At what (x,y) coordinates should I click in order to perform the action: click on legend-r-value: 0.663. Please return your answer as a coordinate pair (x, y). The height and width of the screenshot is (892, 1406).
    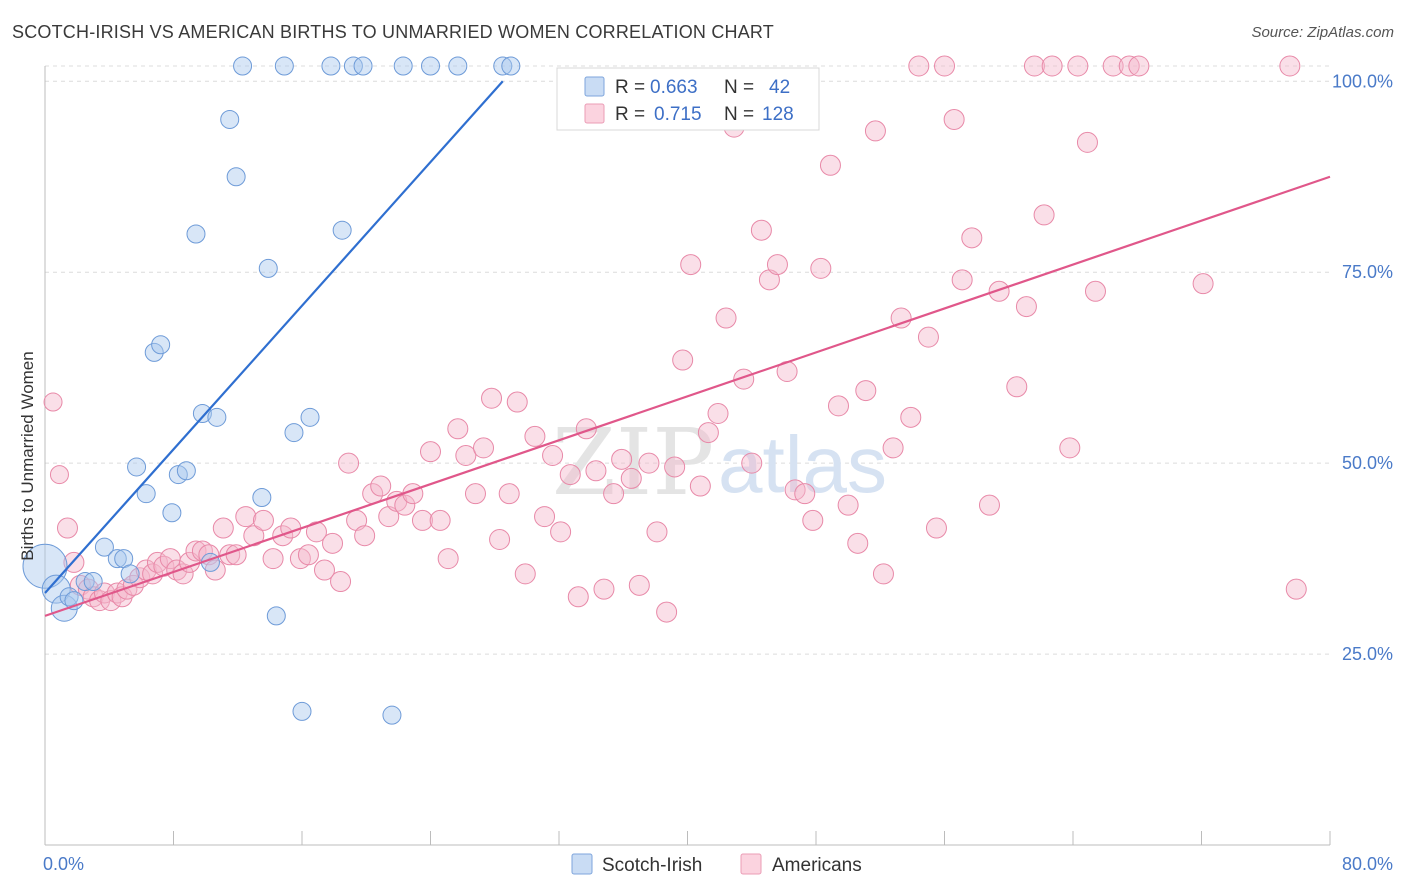
    Looking at the image, I should click on (674, 87).